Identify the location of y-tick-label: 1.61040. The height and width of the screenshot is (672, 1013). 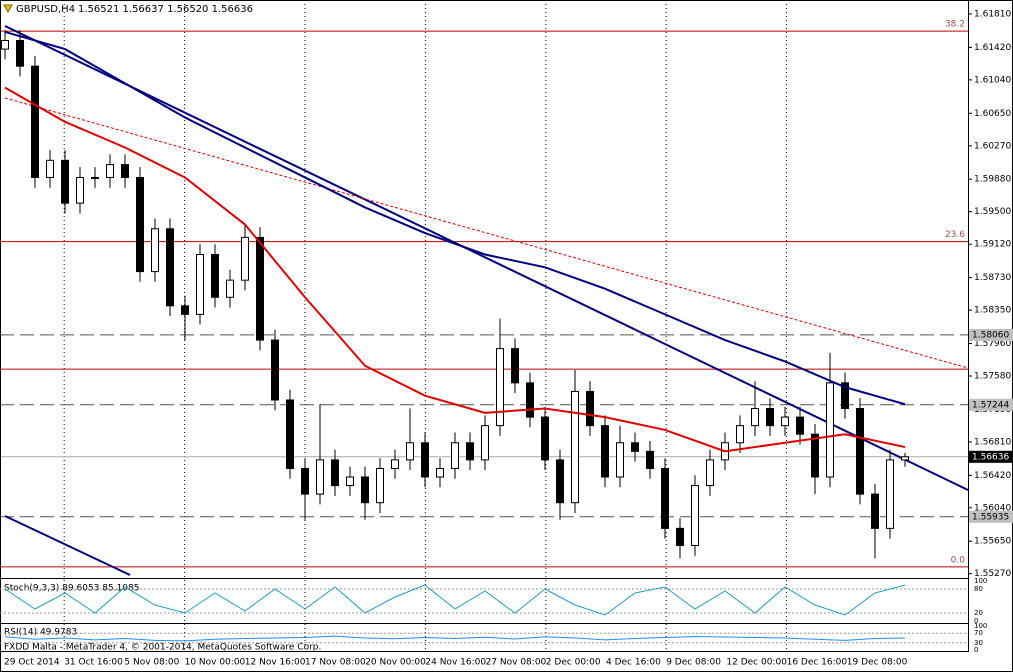
(992, 80).